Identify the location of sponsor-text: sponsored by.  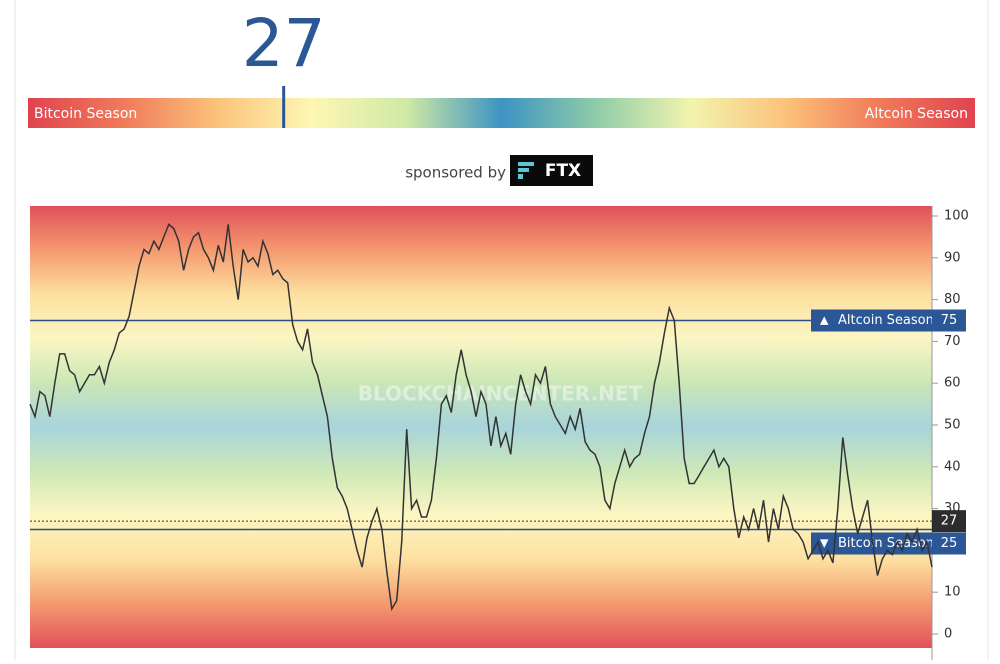
(455, 173).